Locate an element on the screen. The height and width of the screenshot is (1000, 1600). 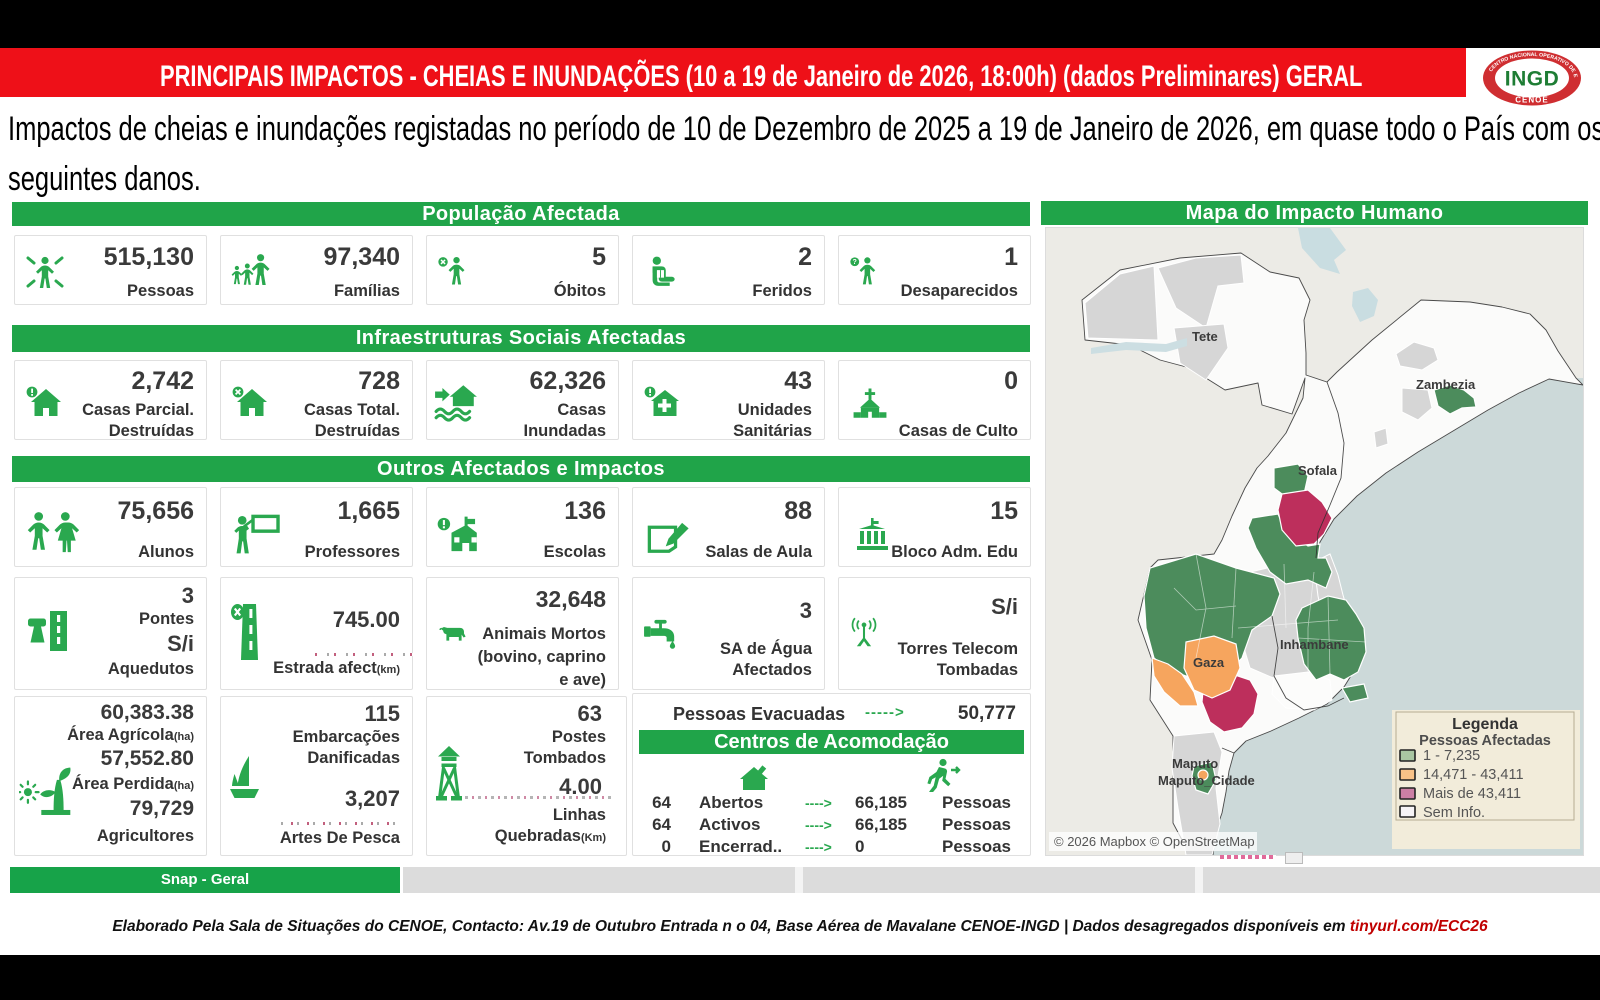
svg-text: 1 - 7,235 is located at coordinates (1451, 756).